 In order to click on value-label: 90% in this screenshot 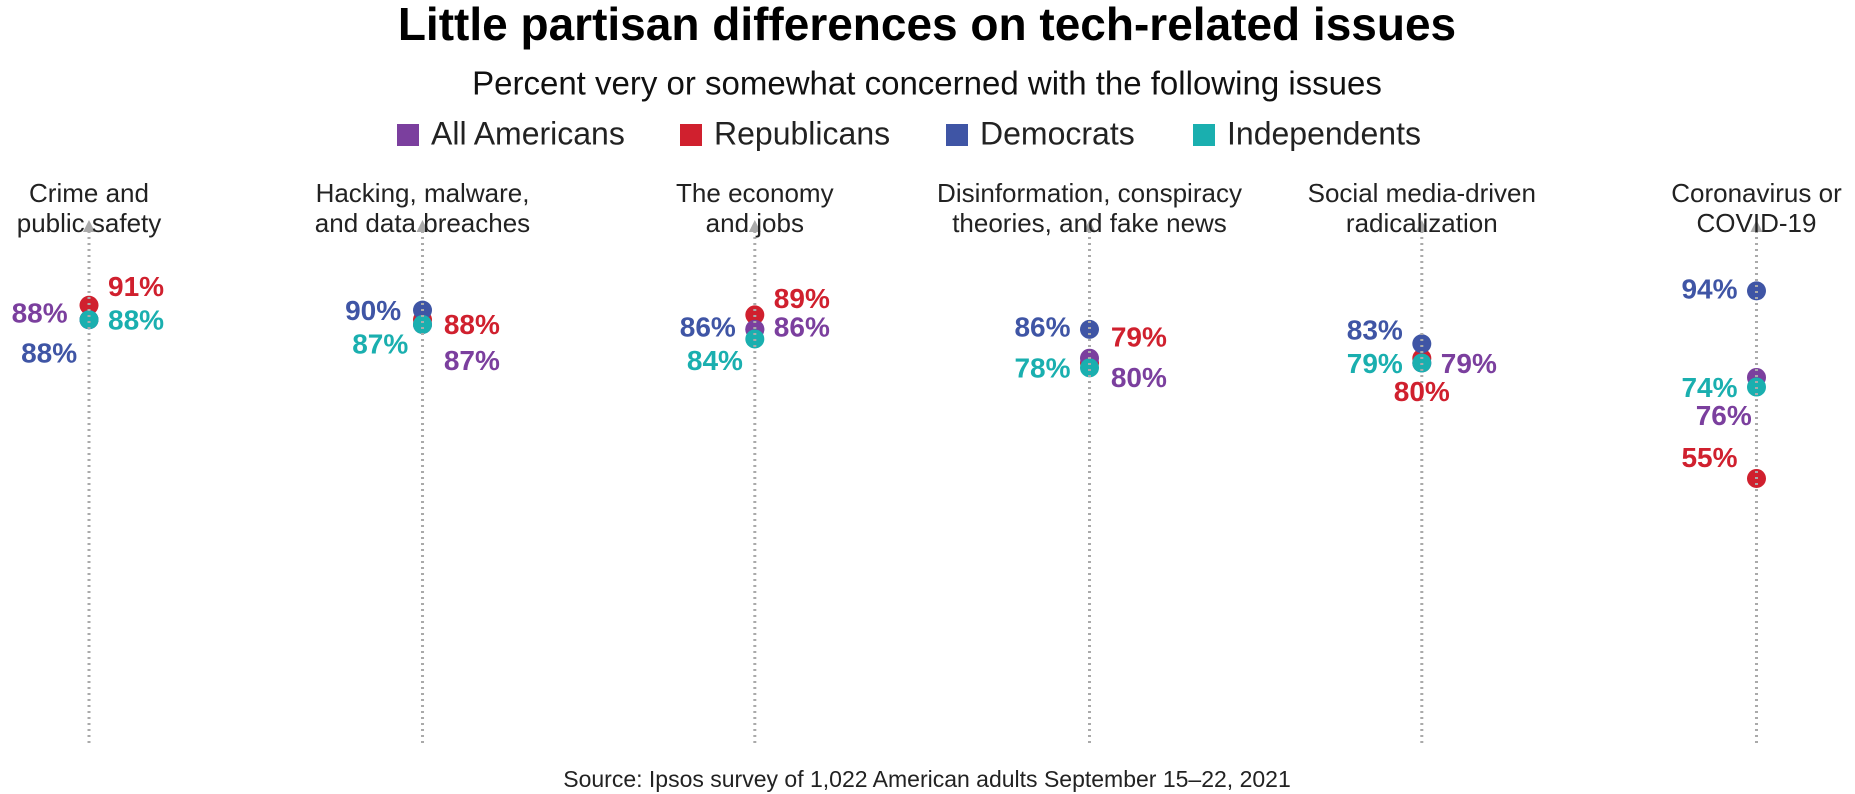, I will do `click(373, 310)`.